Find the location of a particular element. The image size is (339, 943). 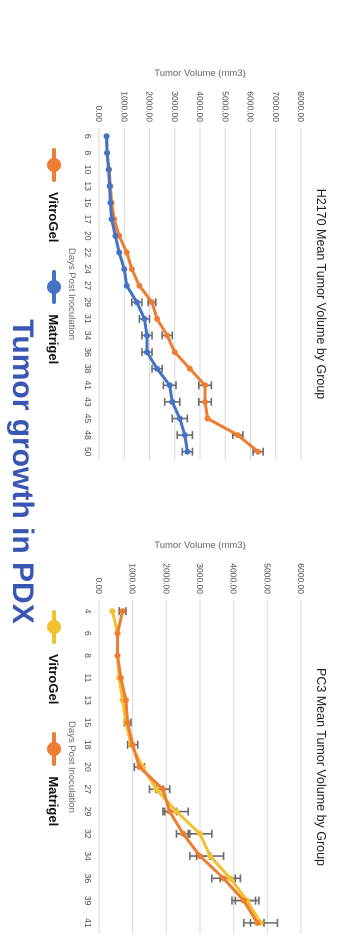

x-tick-label: 11 is located at coordinates (88, 678).